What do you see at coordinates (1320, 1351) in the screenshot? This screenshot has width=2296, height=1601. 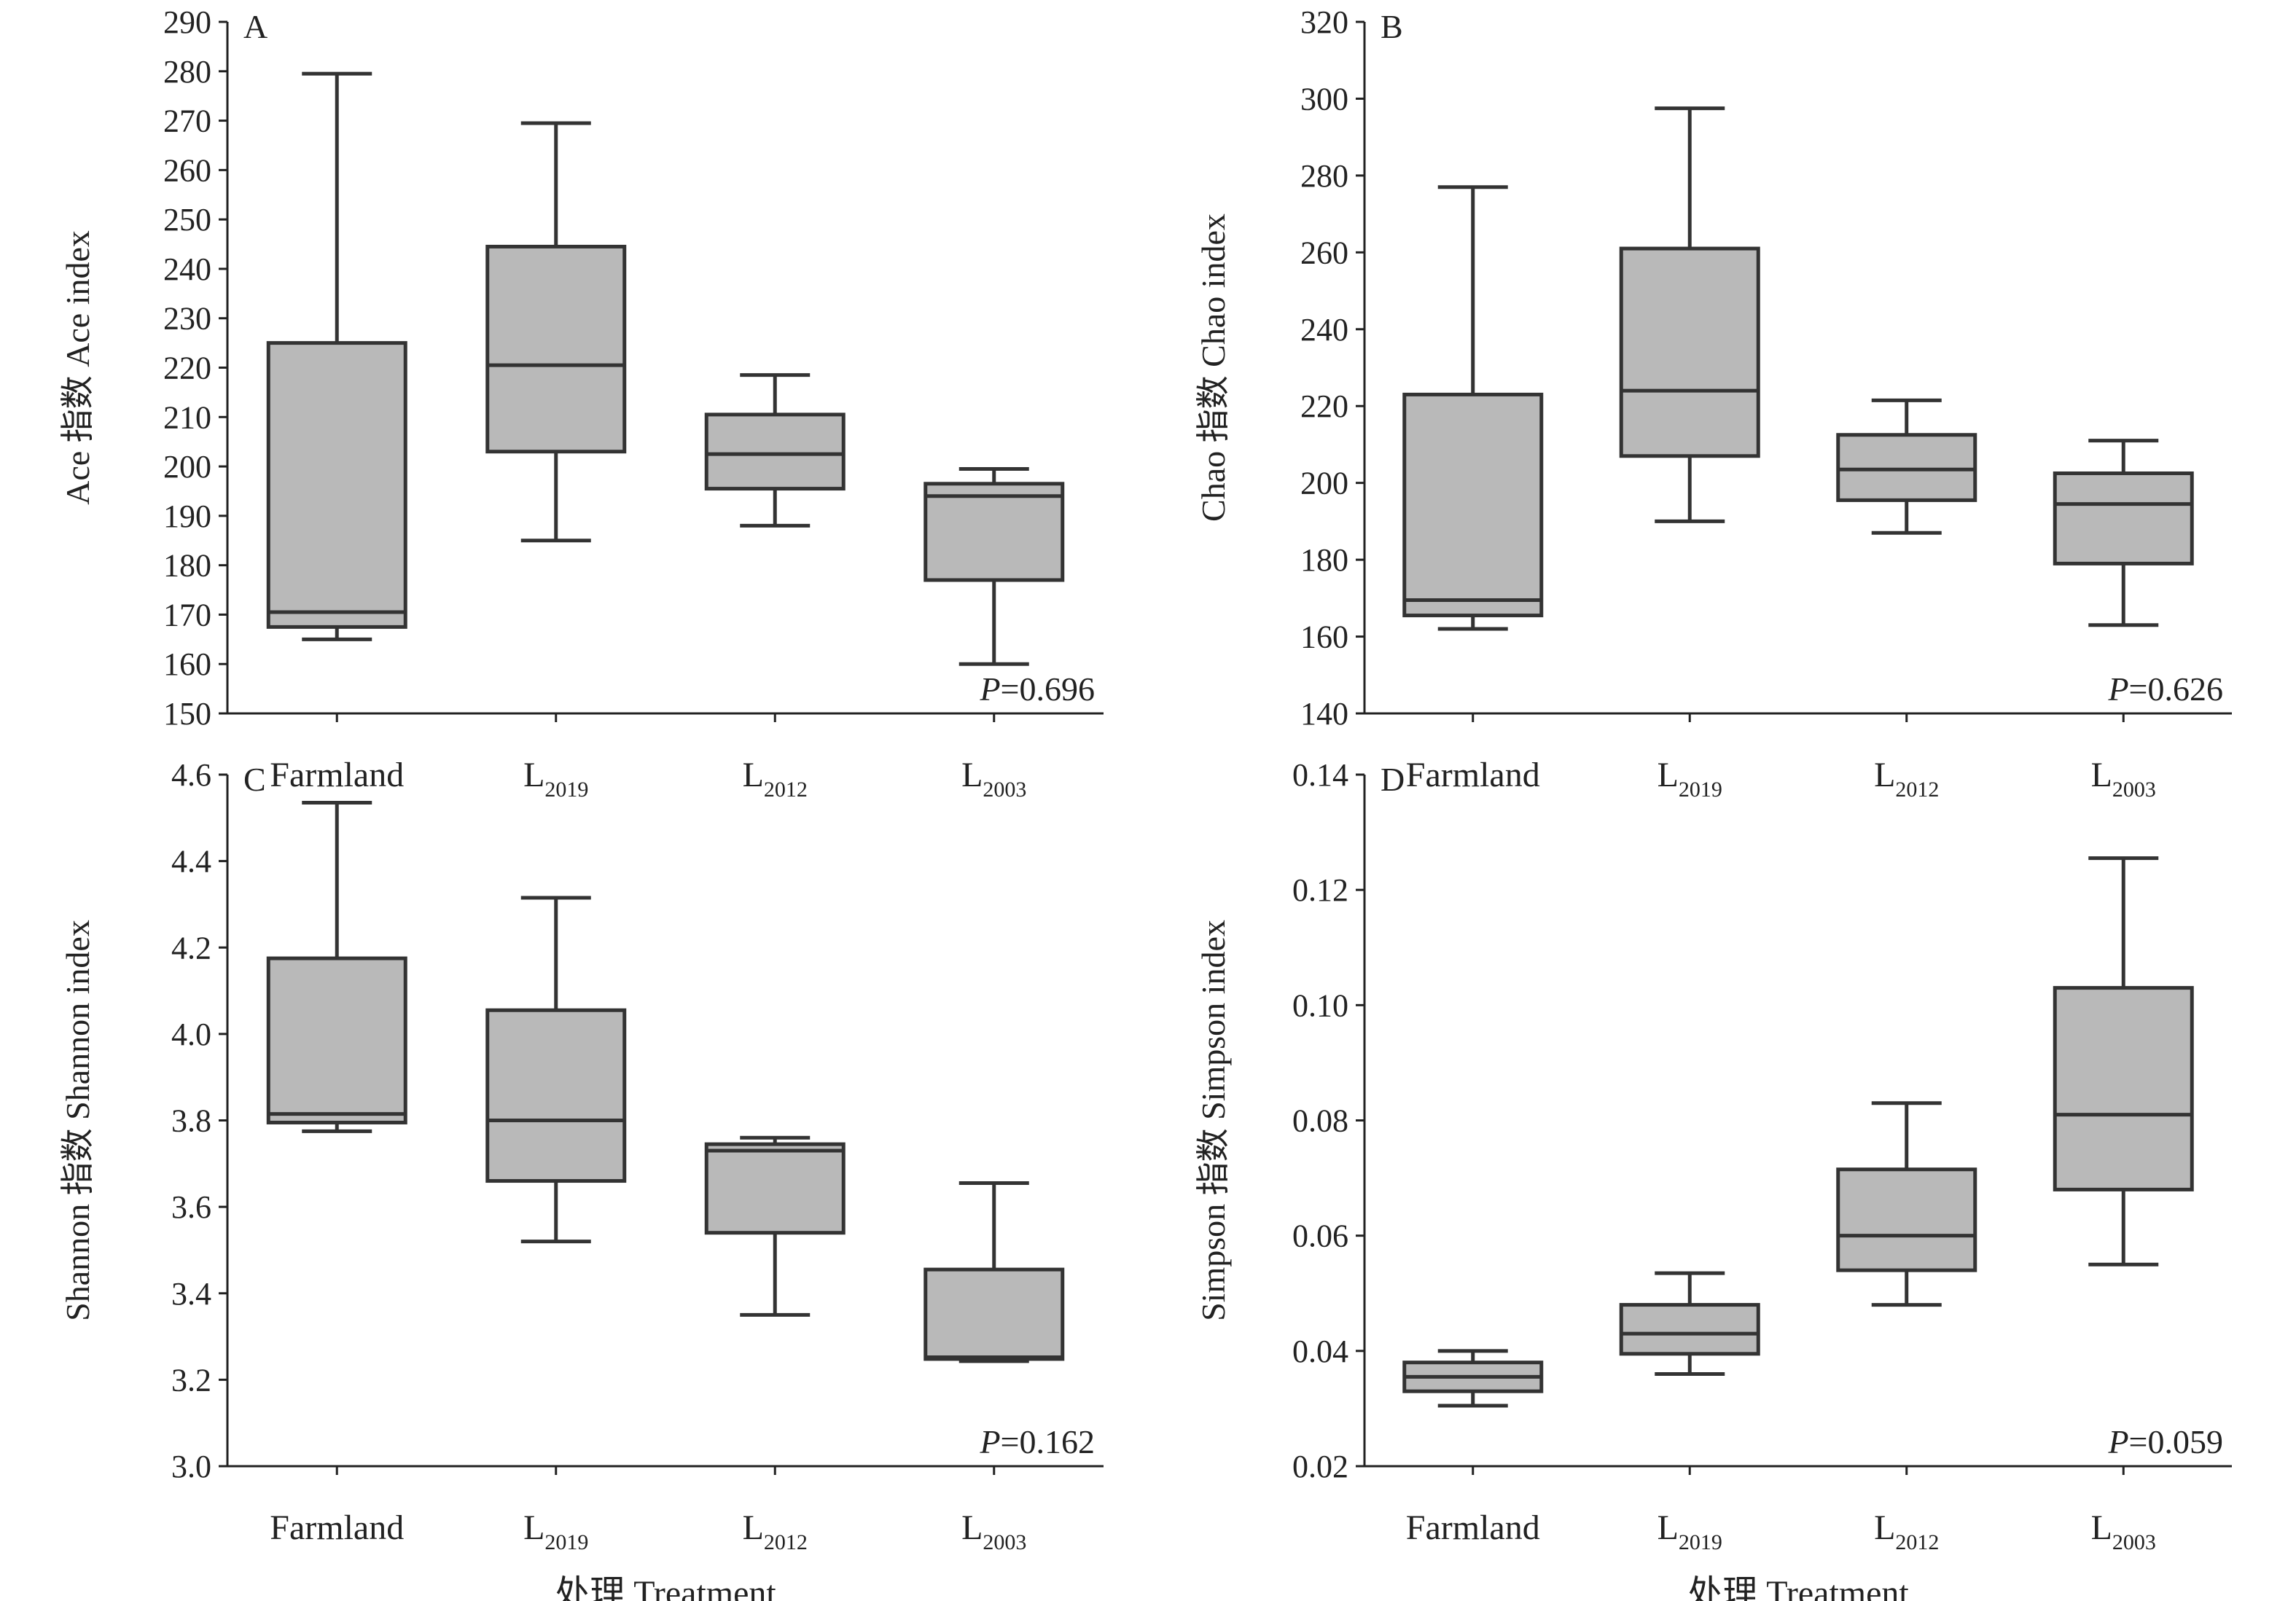 I see `y-tick-label: 0.04` at bounding box center [1320, 1351].